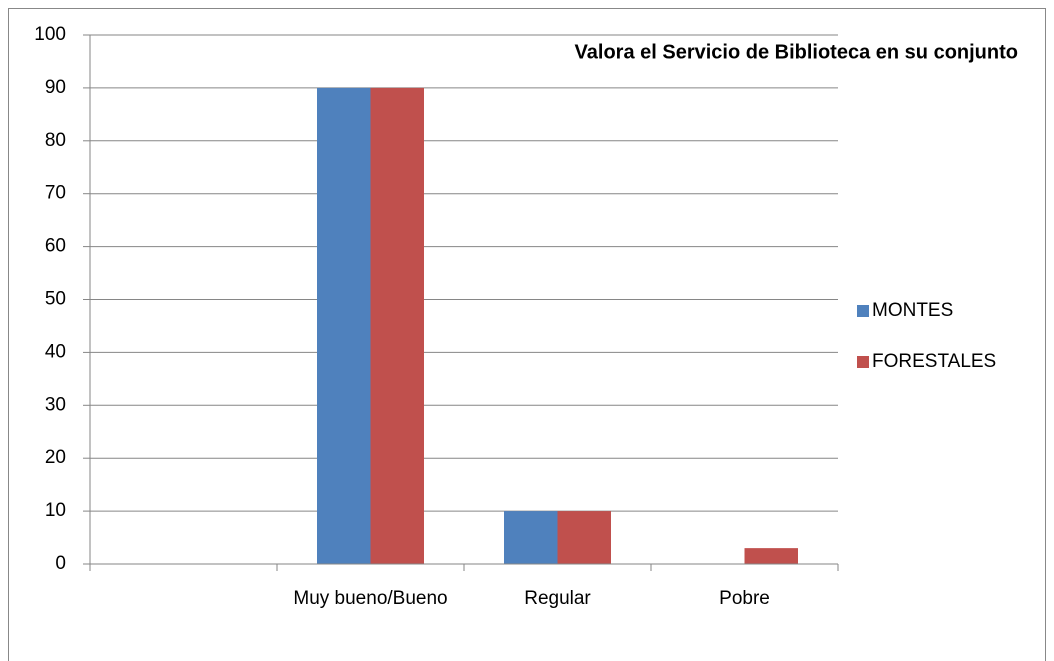 This screenshot has height=661, width=1054. What do you see at coordinates (55, 193) in the screenshot?
I see `y-tick-label: 70` at bounding box center [55, 193].